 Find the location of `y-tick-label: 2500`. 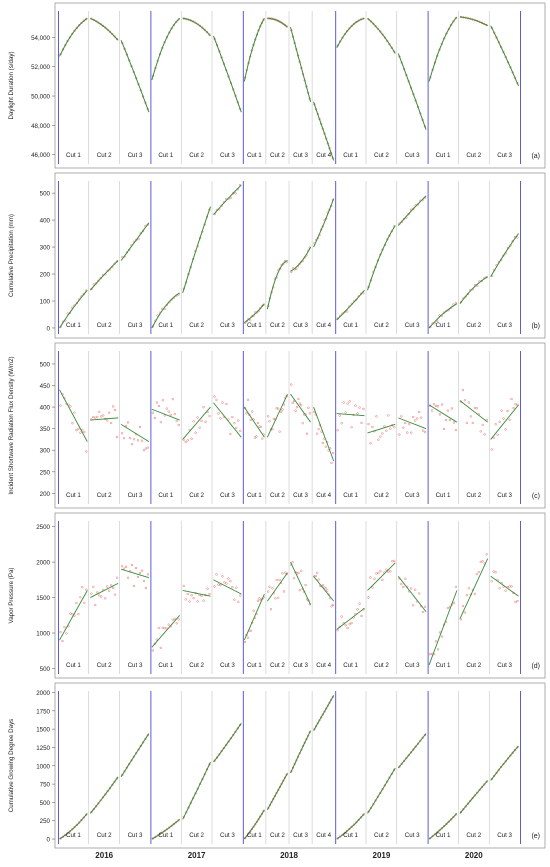

y-tick-label: 2500 is located at coordinates (43, 527).